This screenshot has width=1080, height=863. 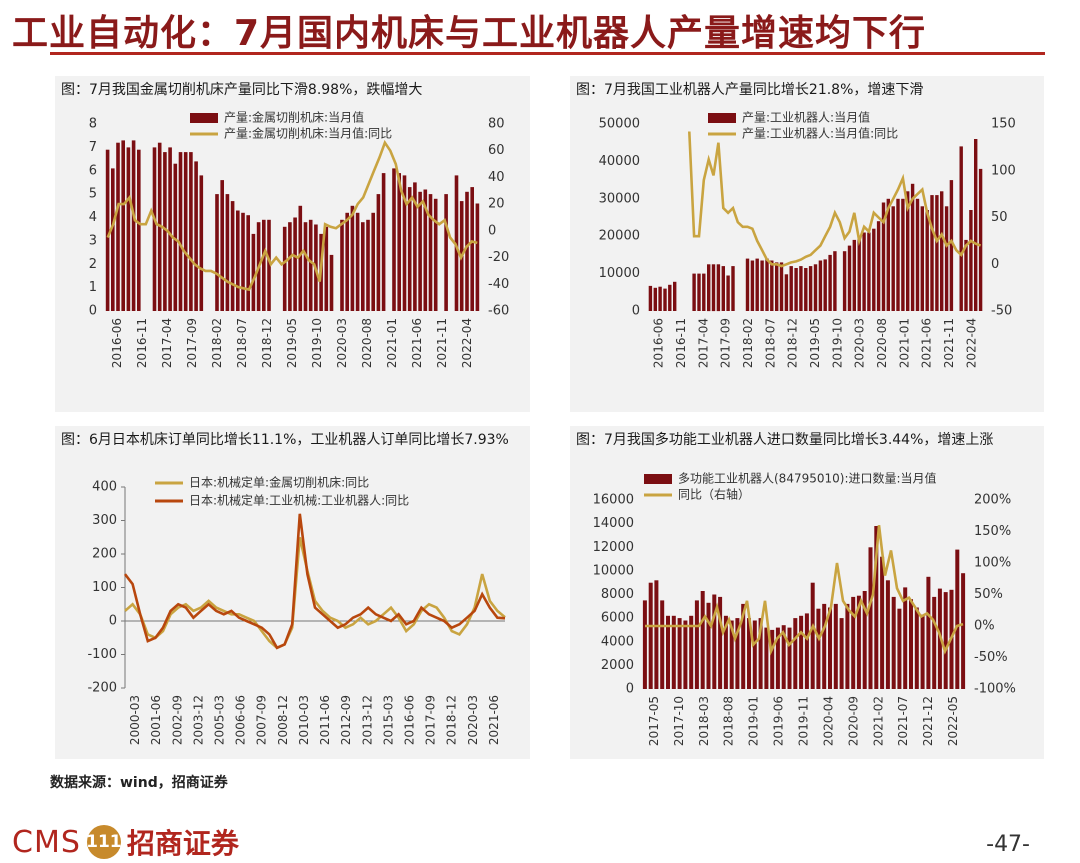 I want to click on brand-logo: CMS 111 招商证券, so click(x=125, y=842).